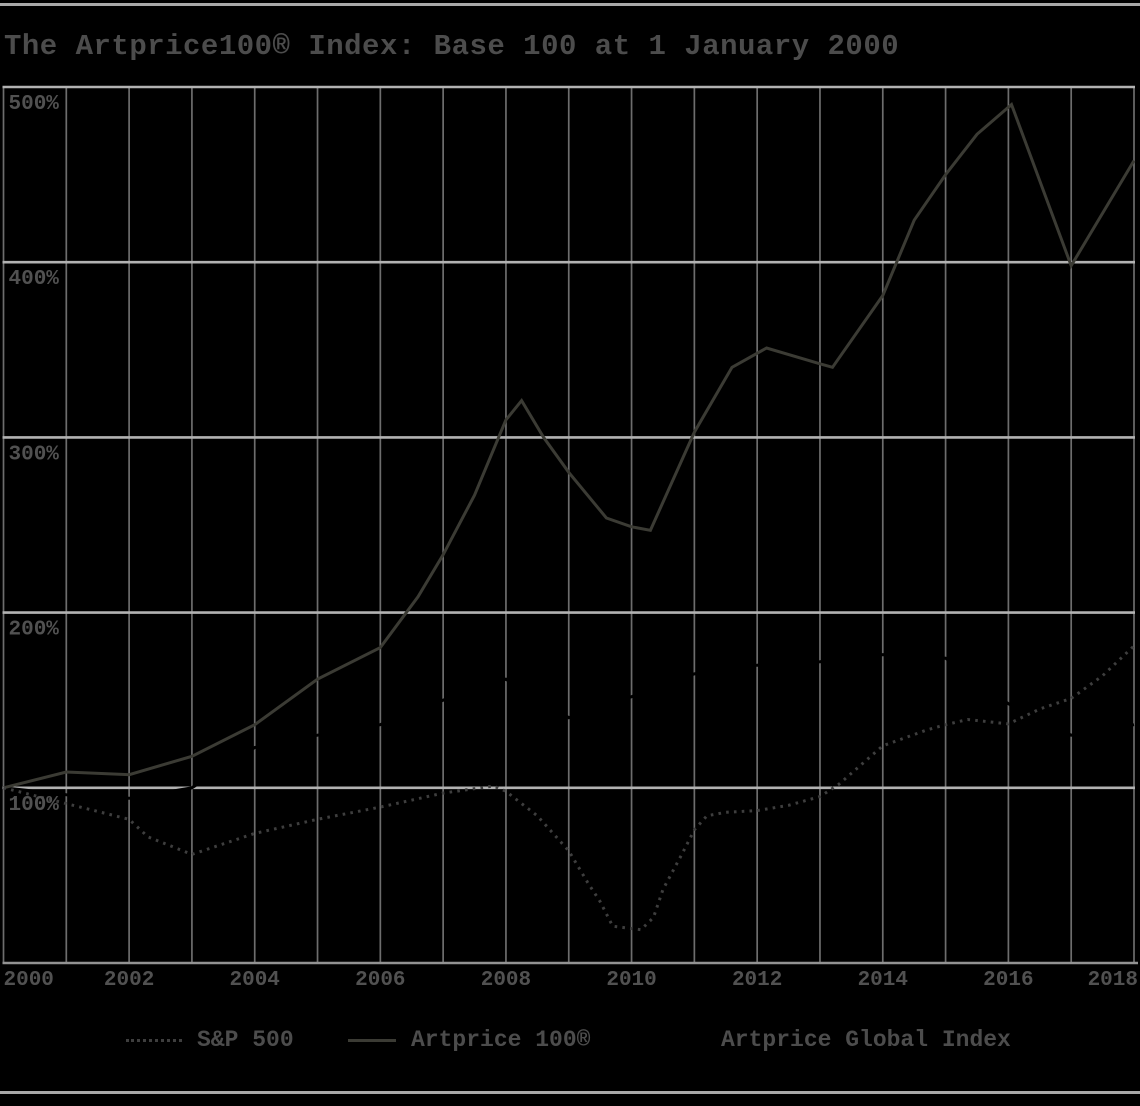  I want to click on bottom-rule, so click(570, 1092).